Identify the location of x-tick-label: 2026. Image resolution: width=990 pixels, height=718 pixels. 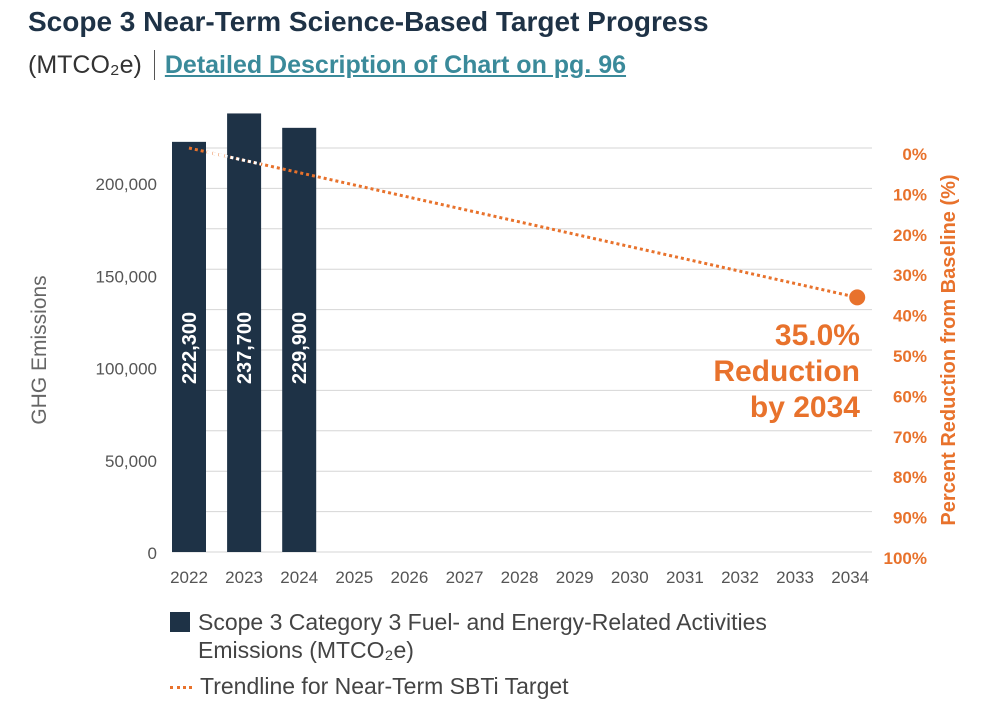
(409, 577).